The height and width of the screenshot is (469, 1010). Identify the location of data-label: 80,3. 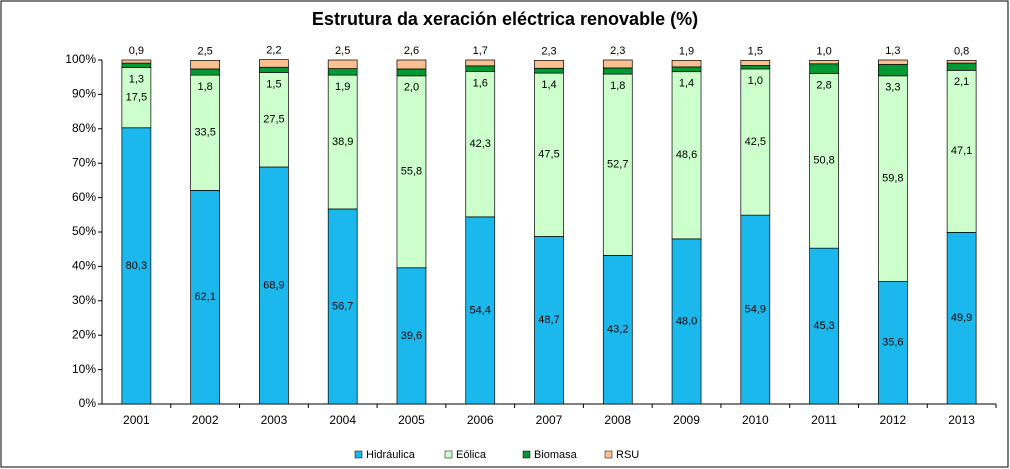
(136, 266).